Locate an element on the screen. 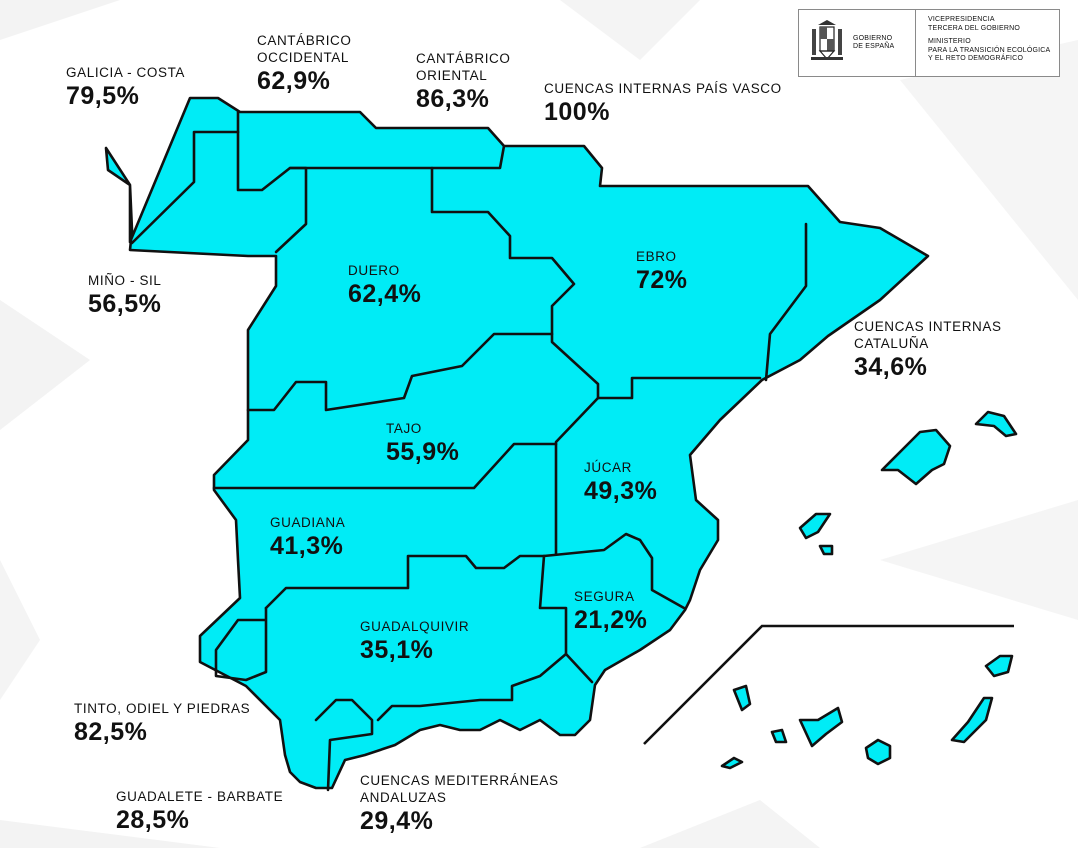 This screenshot has height=848, width=1078. basin-value: 62,4% is located at coordinates (385, 294).